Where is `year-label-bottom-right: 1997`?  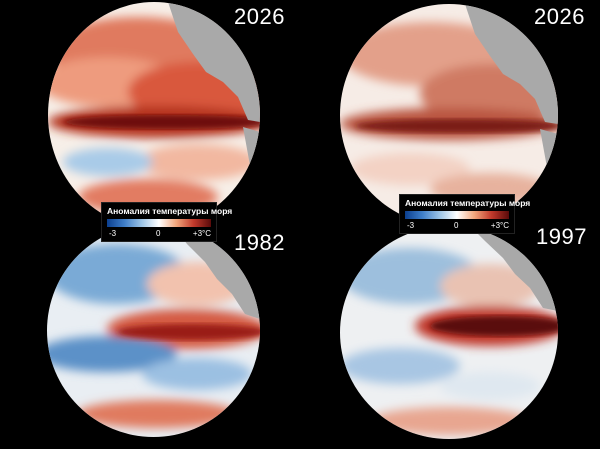 year-label-bottom-right: 1997 is located at coordinates (561, 236).